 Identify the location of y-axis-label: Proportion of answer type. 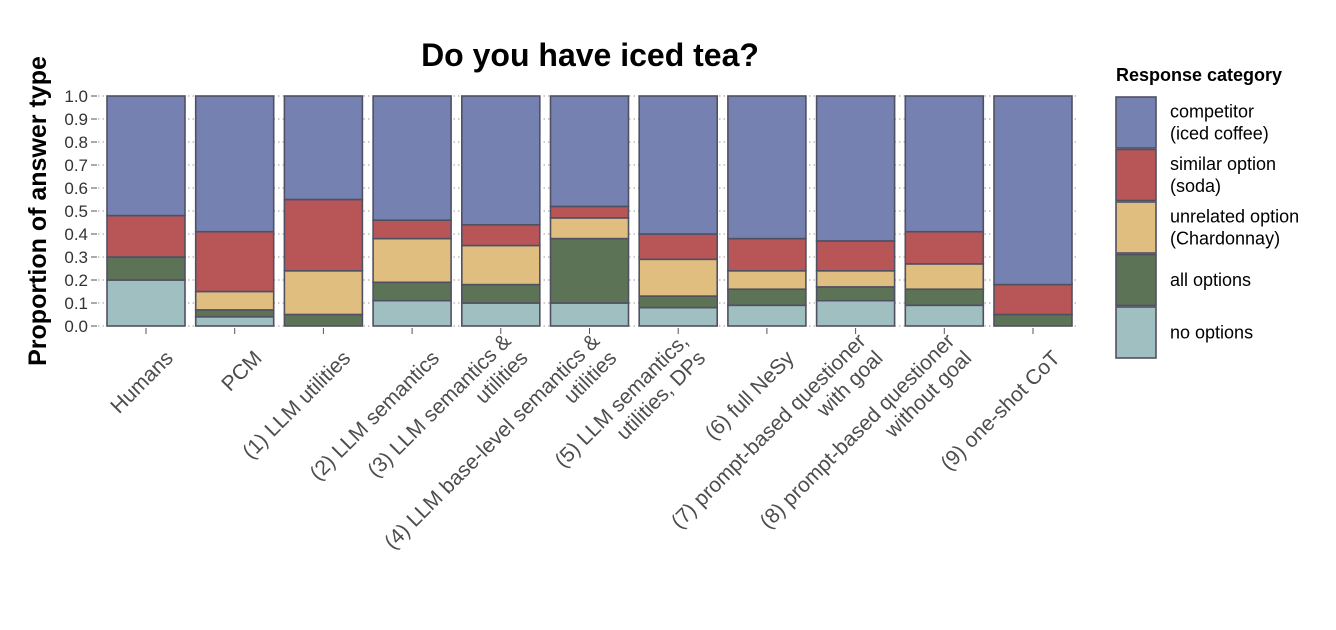
(38, 211).